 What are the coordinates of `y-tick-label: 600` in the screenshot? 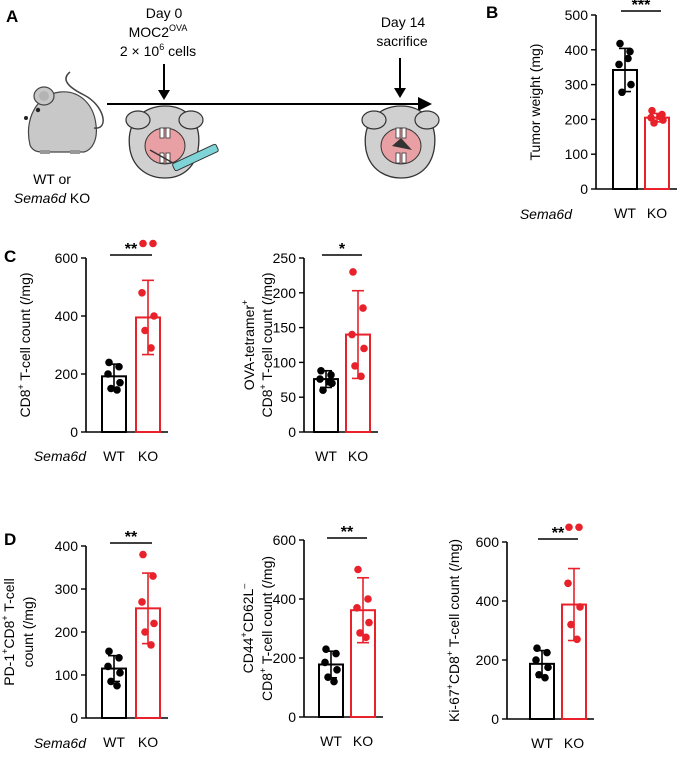 It's located at (285, 540).